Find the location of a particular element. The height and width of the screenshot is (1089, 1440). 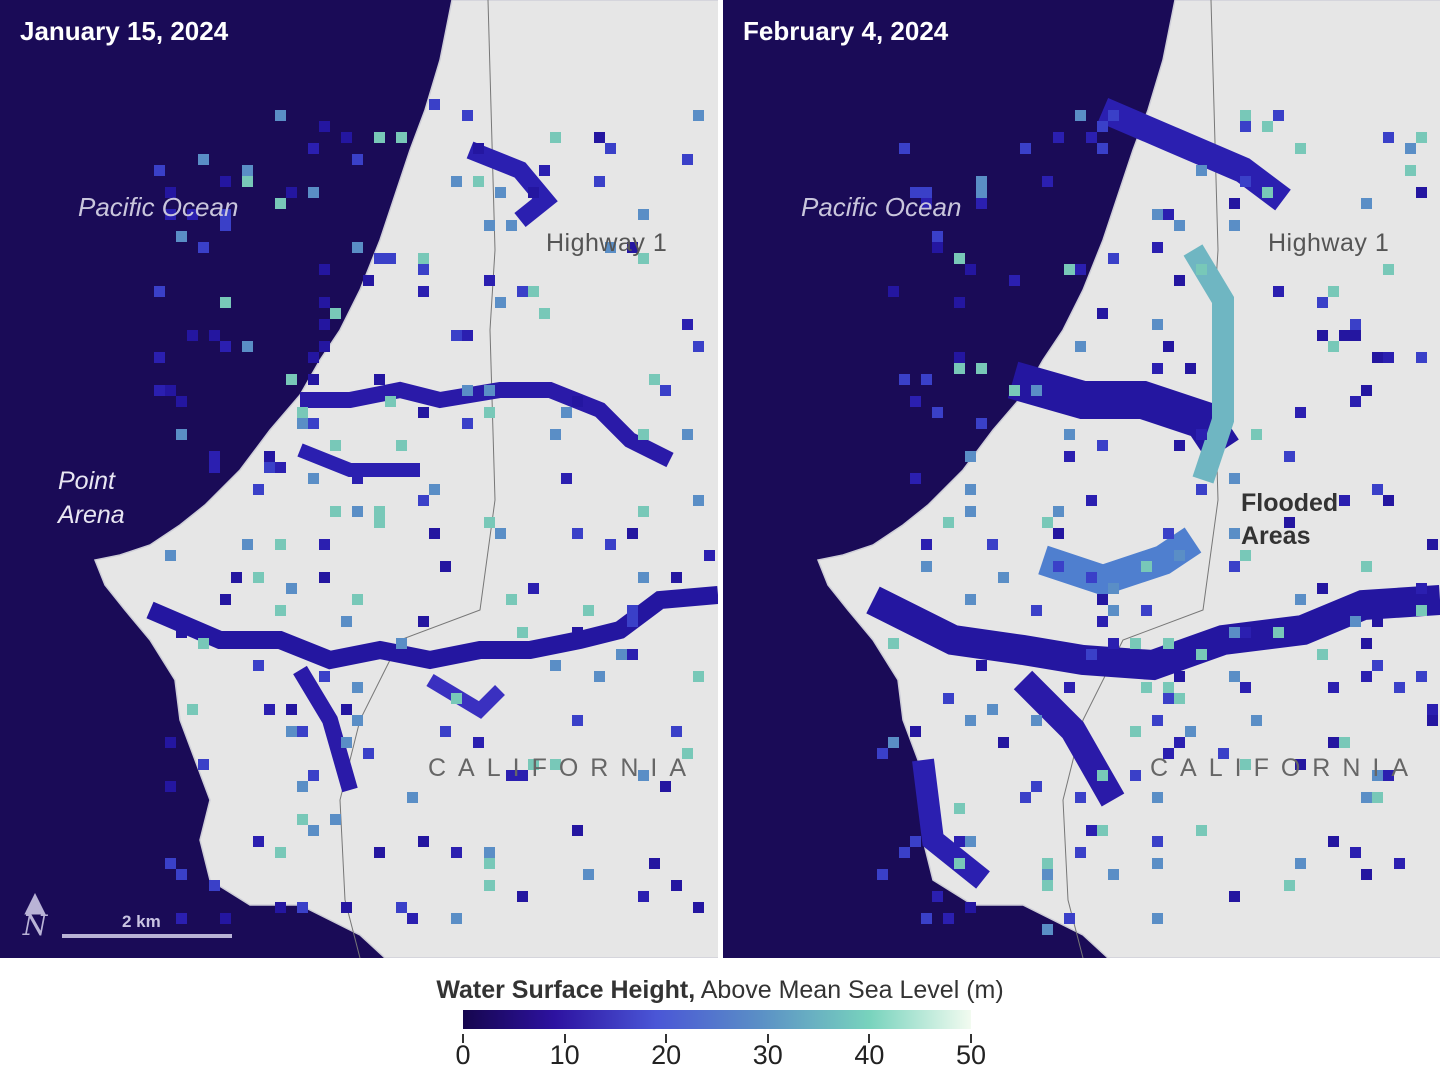

panel-date: January 15, 2024 is located at coordinates (124, 31).